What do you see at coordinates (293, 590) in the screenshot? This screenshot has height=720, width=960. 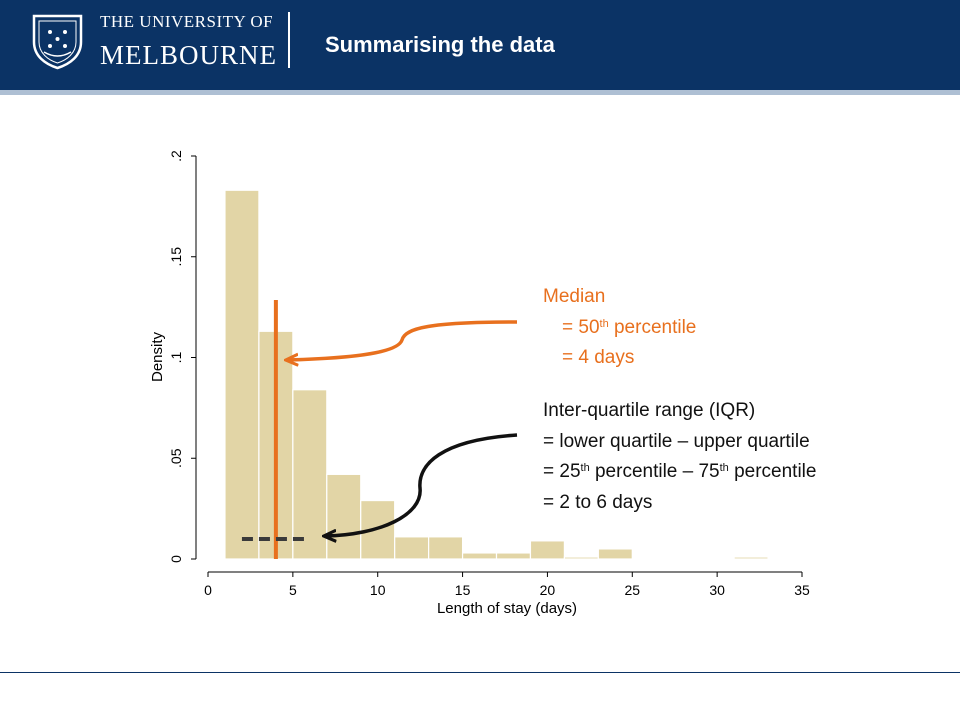 I see `x-tick-label: 5` at bounding box center [293, 590].